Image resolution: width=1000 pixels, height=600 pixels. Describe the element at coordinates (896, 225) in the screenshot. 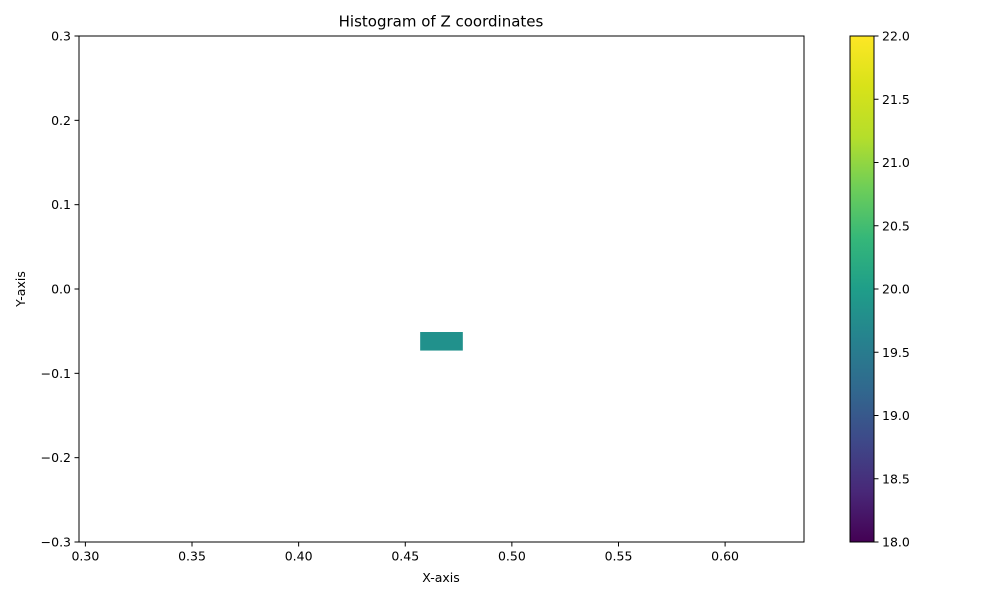

I see `colorbar-tick-label: 20.5` at that location.